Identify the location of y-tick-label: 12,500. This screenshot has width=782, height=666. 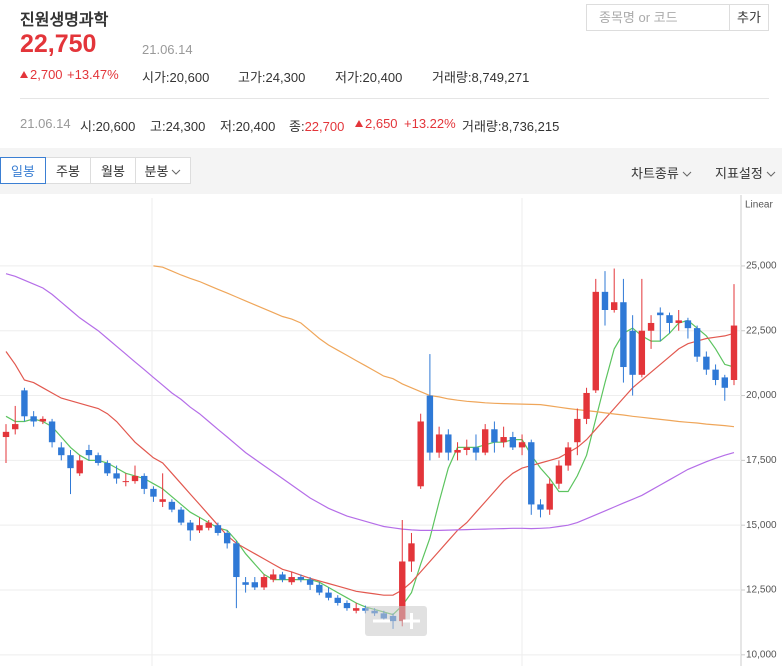
(761, 590).